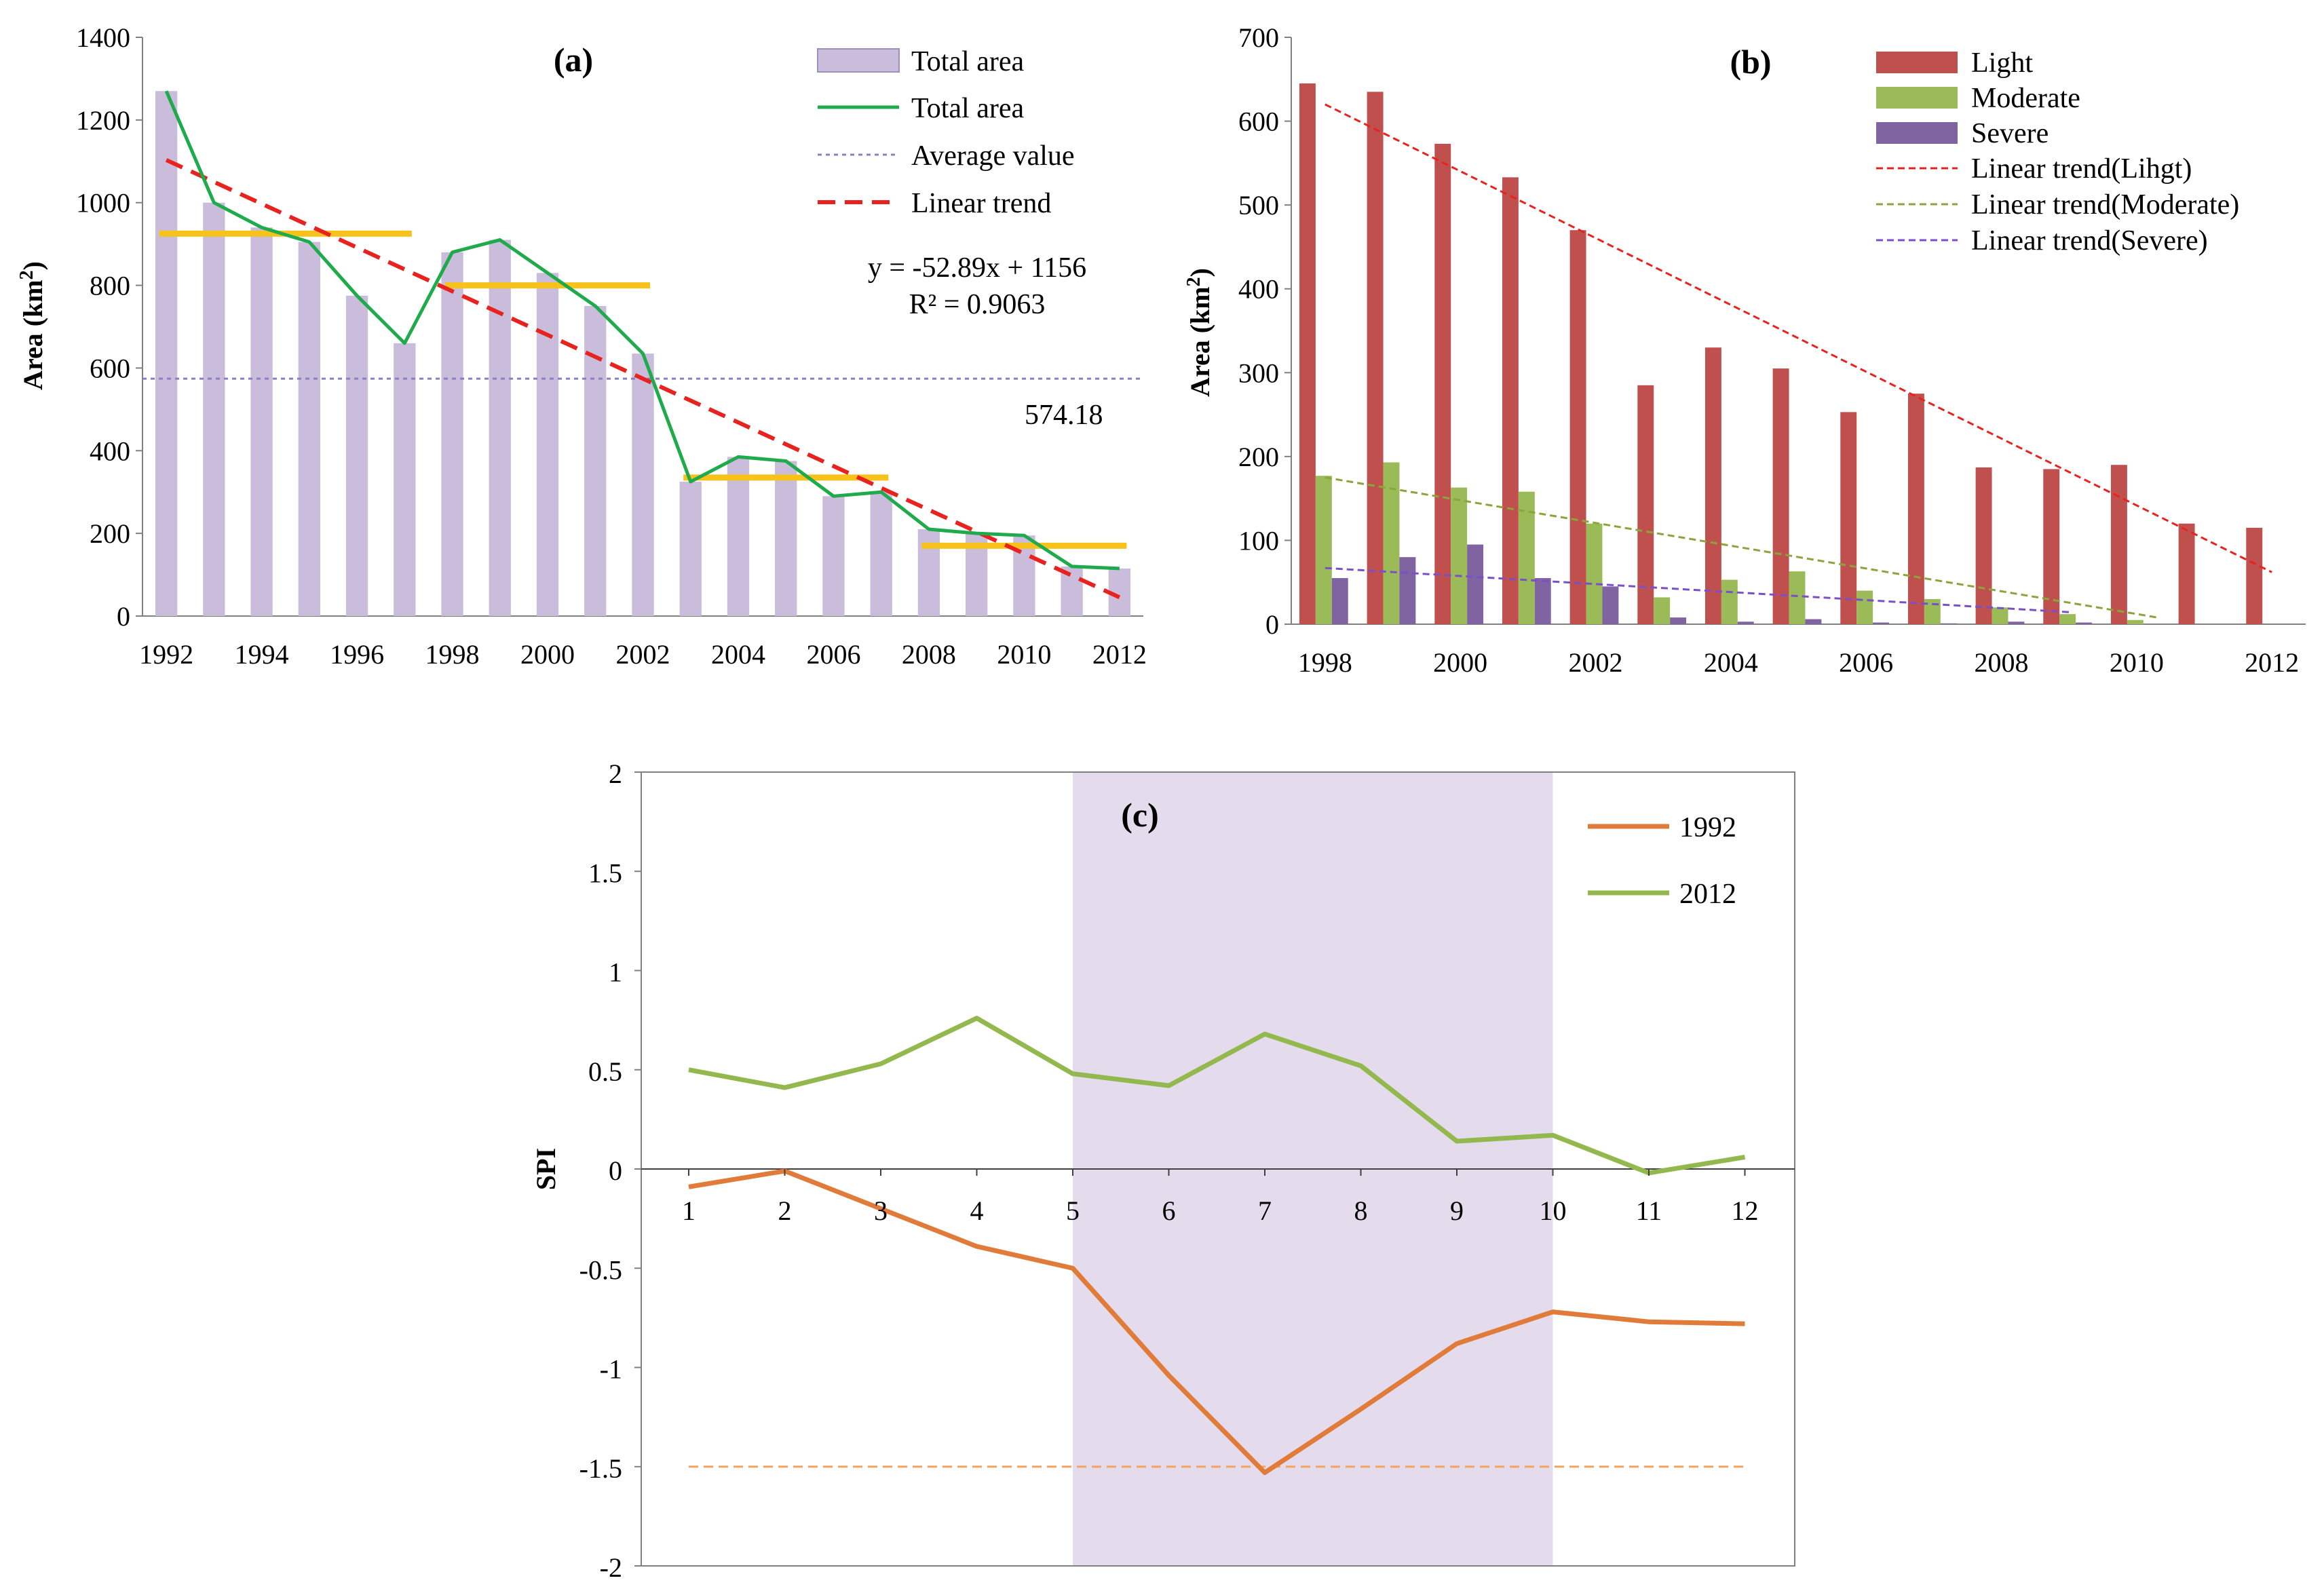  What do you see at coordinates (611, 1567) in the screenshot?
I see `c-y-tick-label: -2` at bounding box center [611, 1567].